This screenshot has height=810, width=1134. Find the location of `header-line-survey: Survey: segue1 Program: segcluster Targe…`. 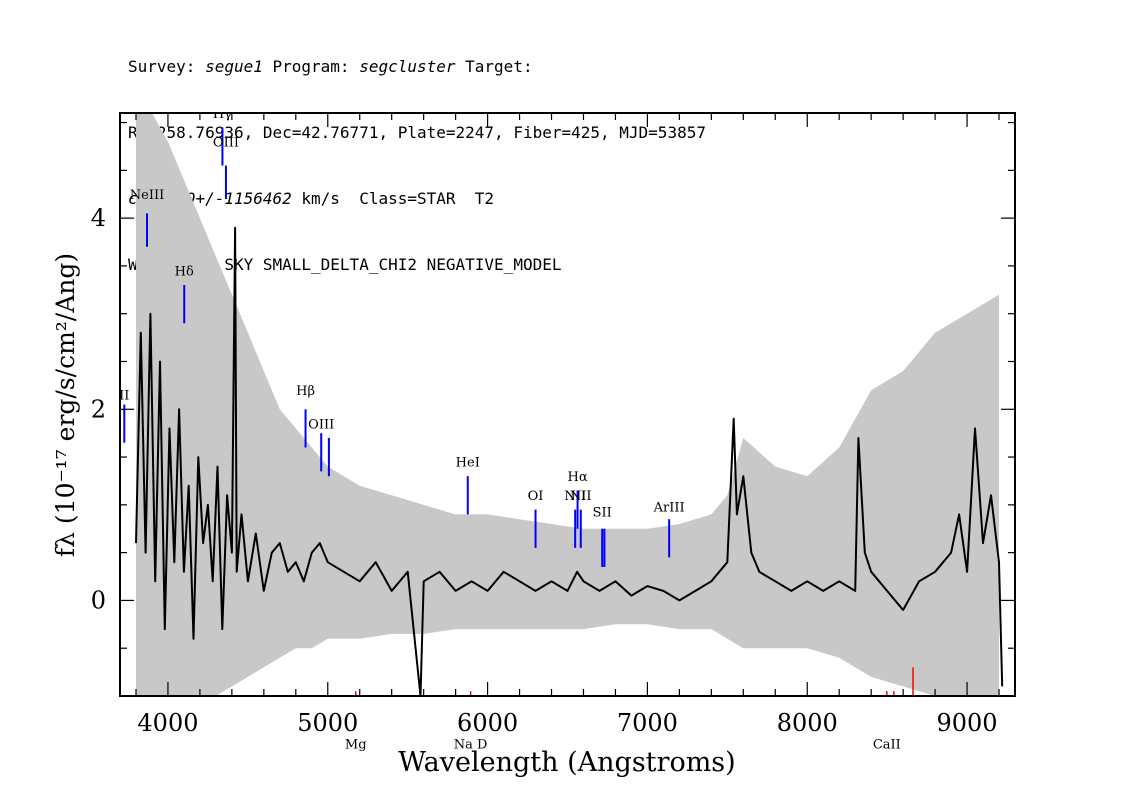

header-line-survey: Survey: segue1 Program: segcluster Targe… is located at coordinates (417, 67).